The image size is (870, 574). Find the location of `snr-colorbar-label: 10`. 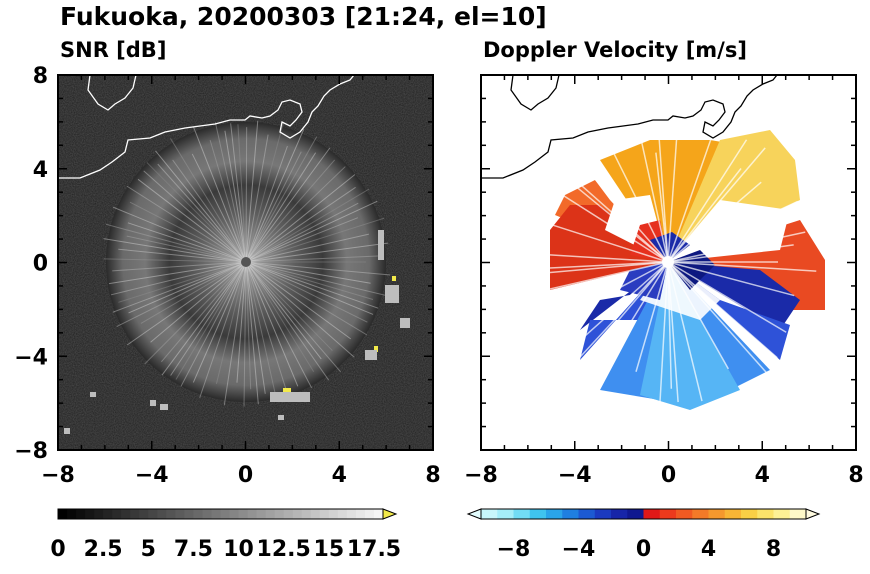

snr-colorbar-label: 10 is located at coordinates (238, 549).